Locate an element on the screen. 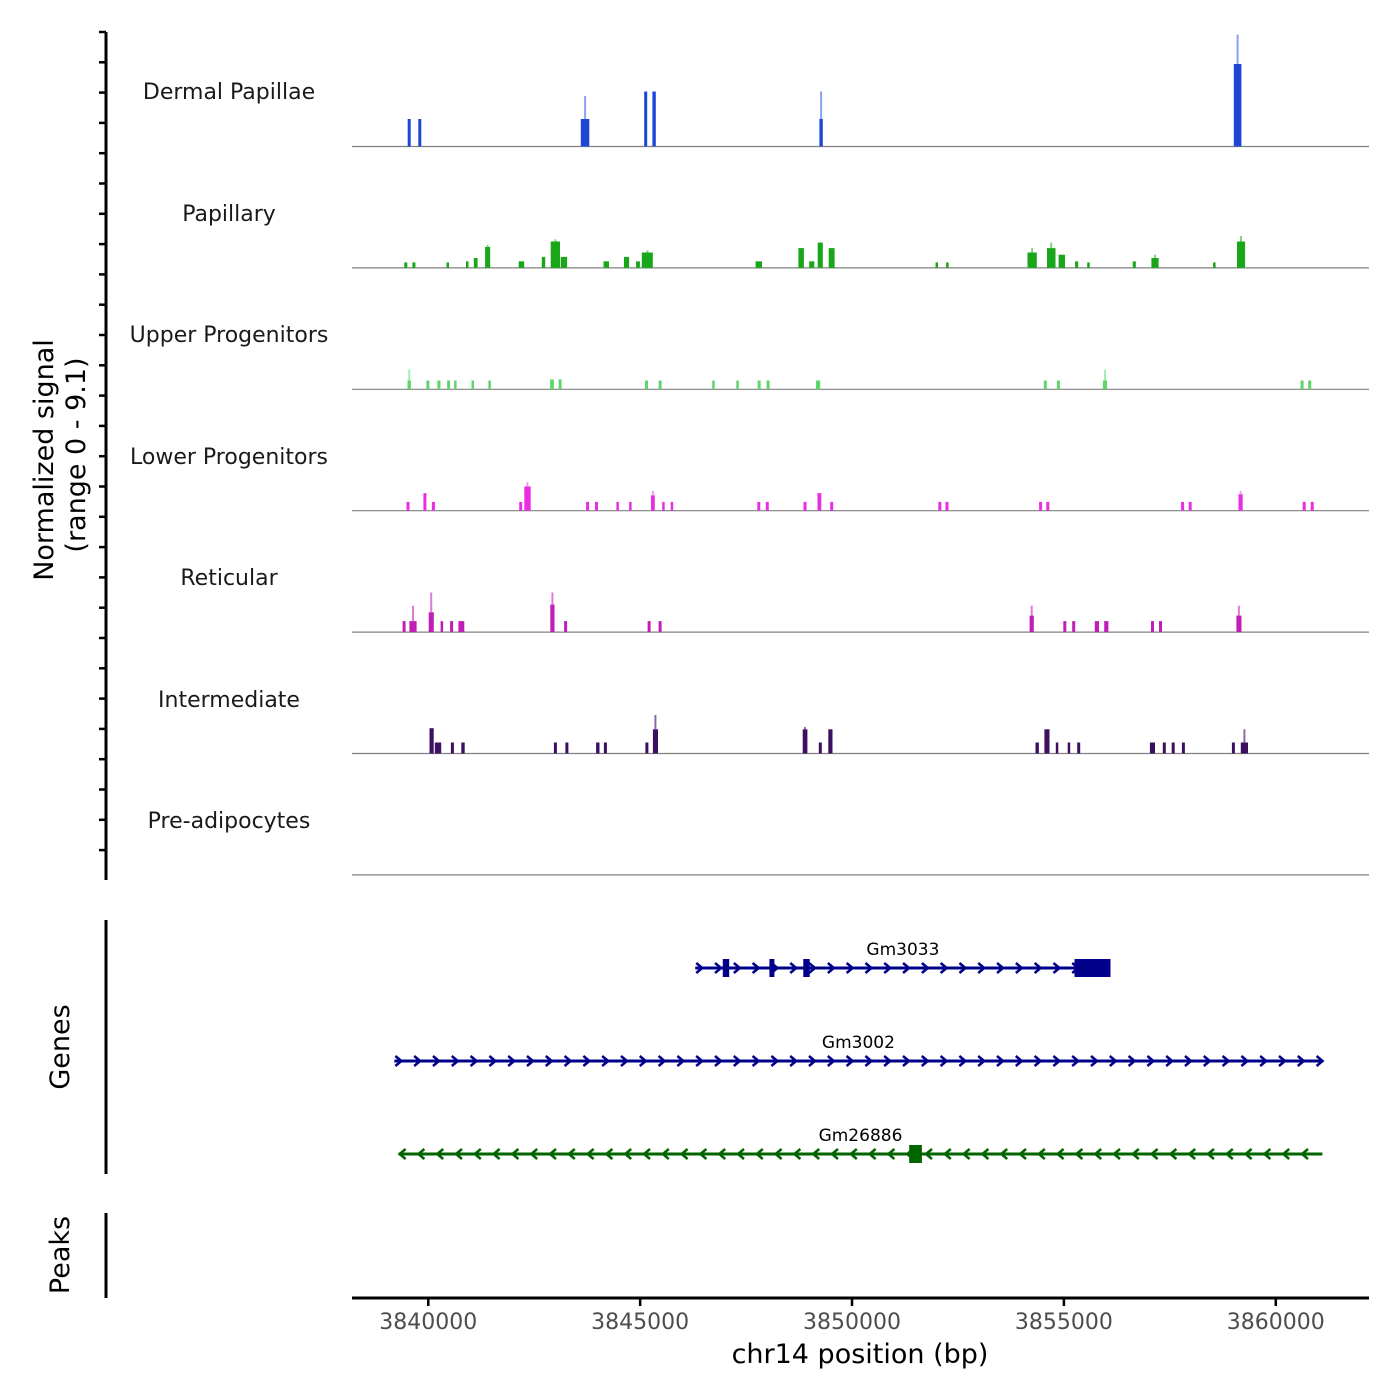  x-tick-label: 3850000 is located at coordinates (852, 1322).